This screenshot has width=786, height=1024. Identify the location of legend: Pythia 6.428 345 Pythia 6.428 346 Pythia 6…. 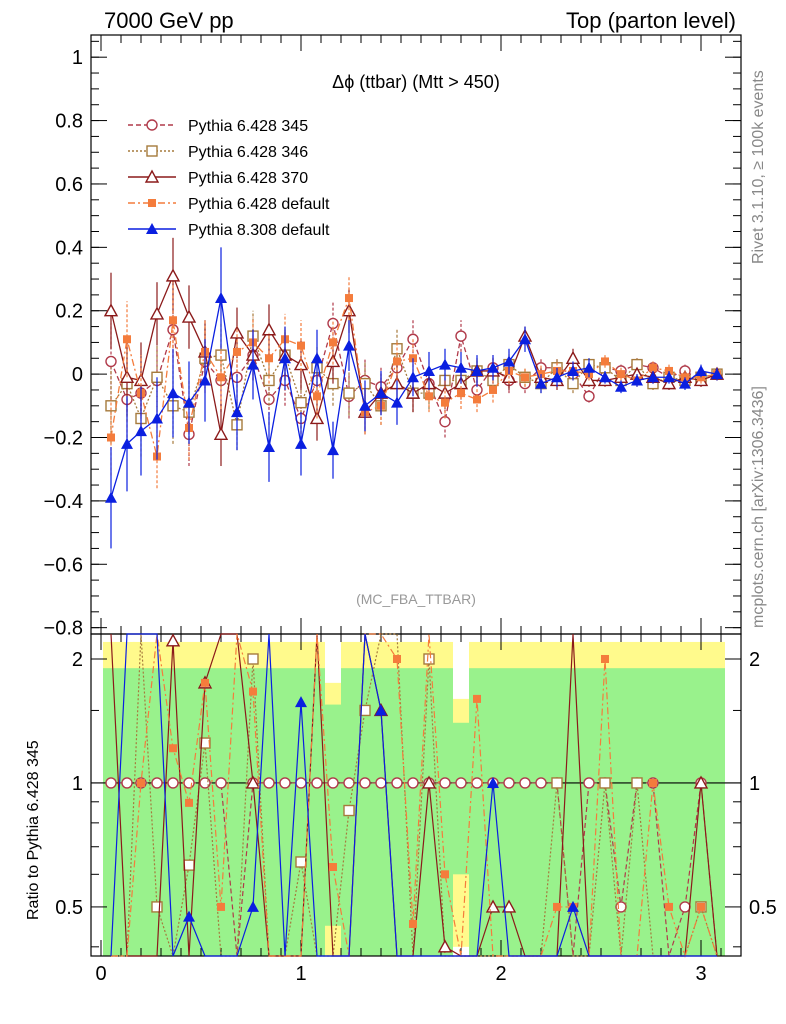
(229, 178).